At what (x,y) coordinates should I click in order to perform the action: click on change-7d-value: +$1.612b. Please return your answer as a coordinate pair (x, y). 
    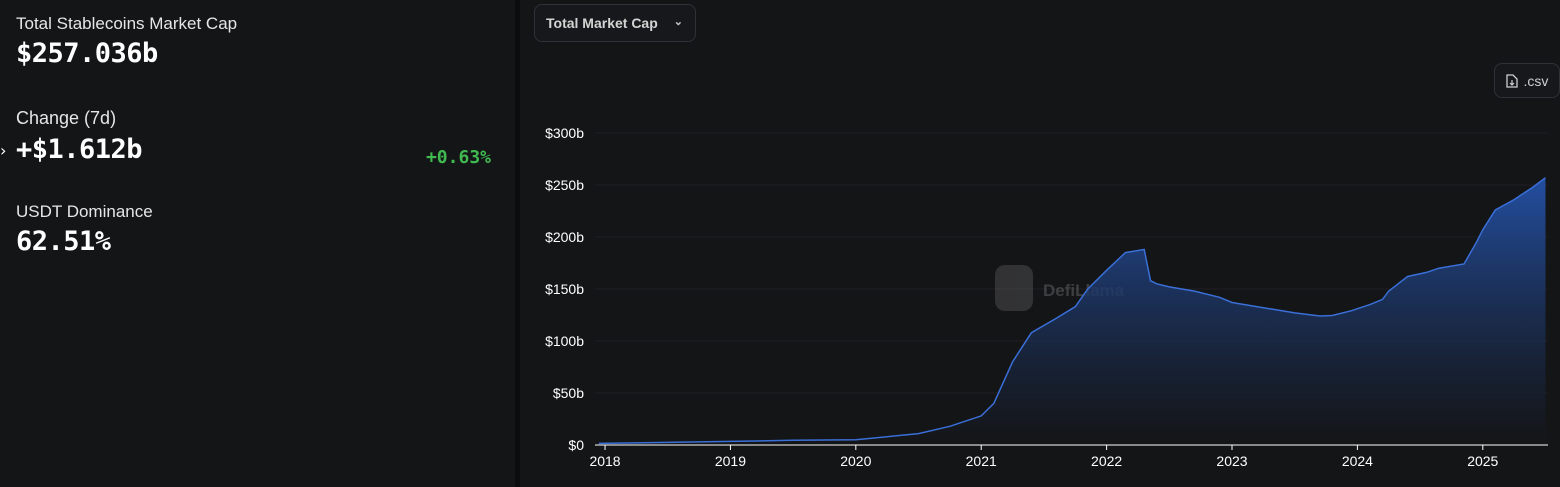
    Looking at the image, I should click on (79, 149).